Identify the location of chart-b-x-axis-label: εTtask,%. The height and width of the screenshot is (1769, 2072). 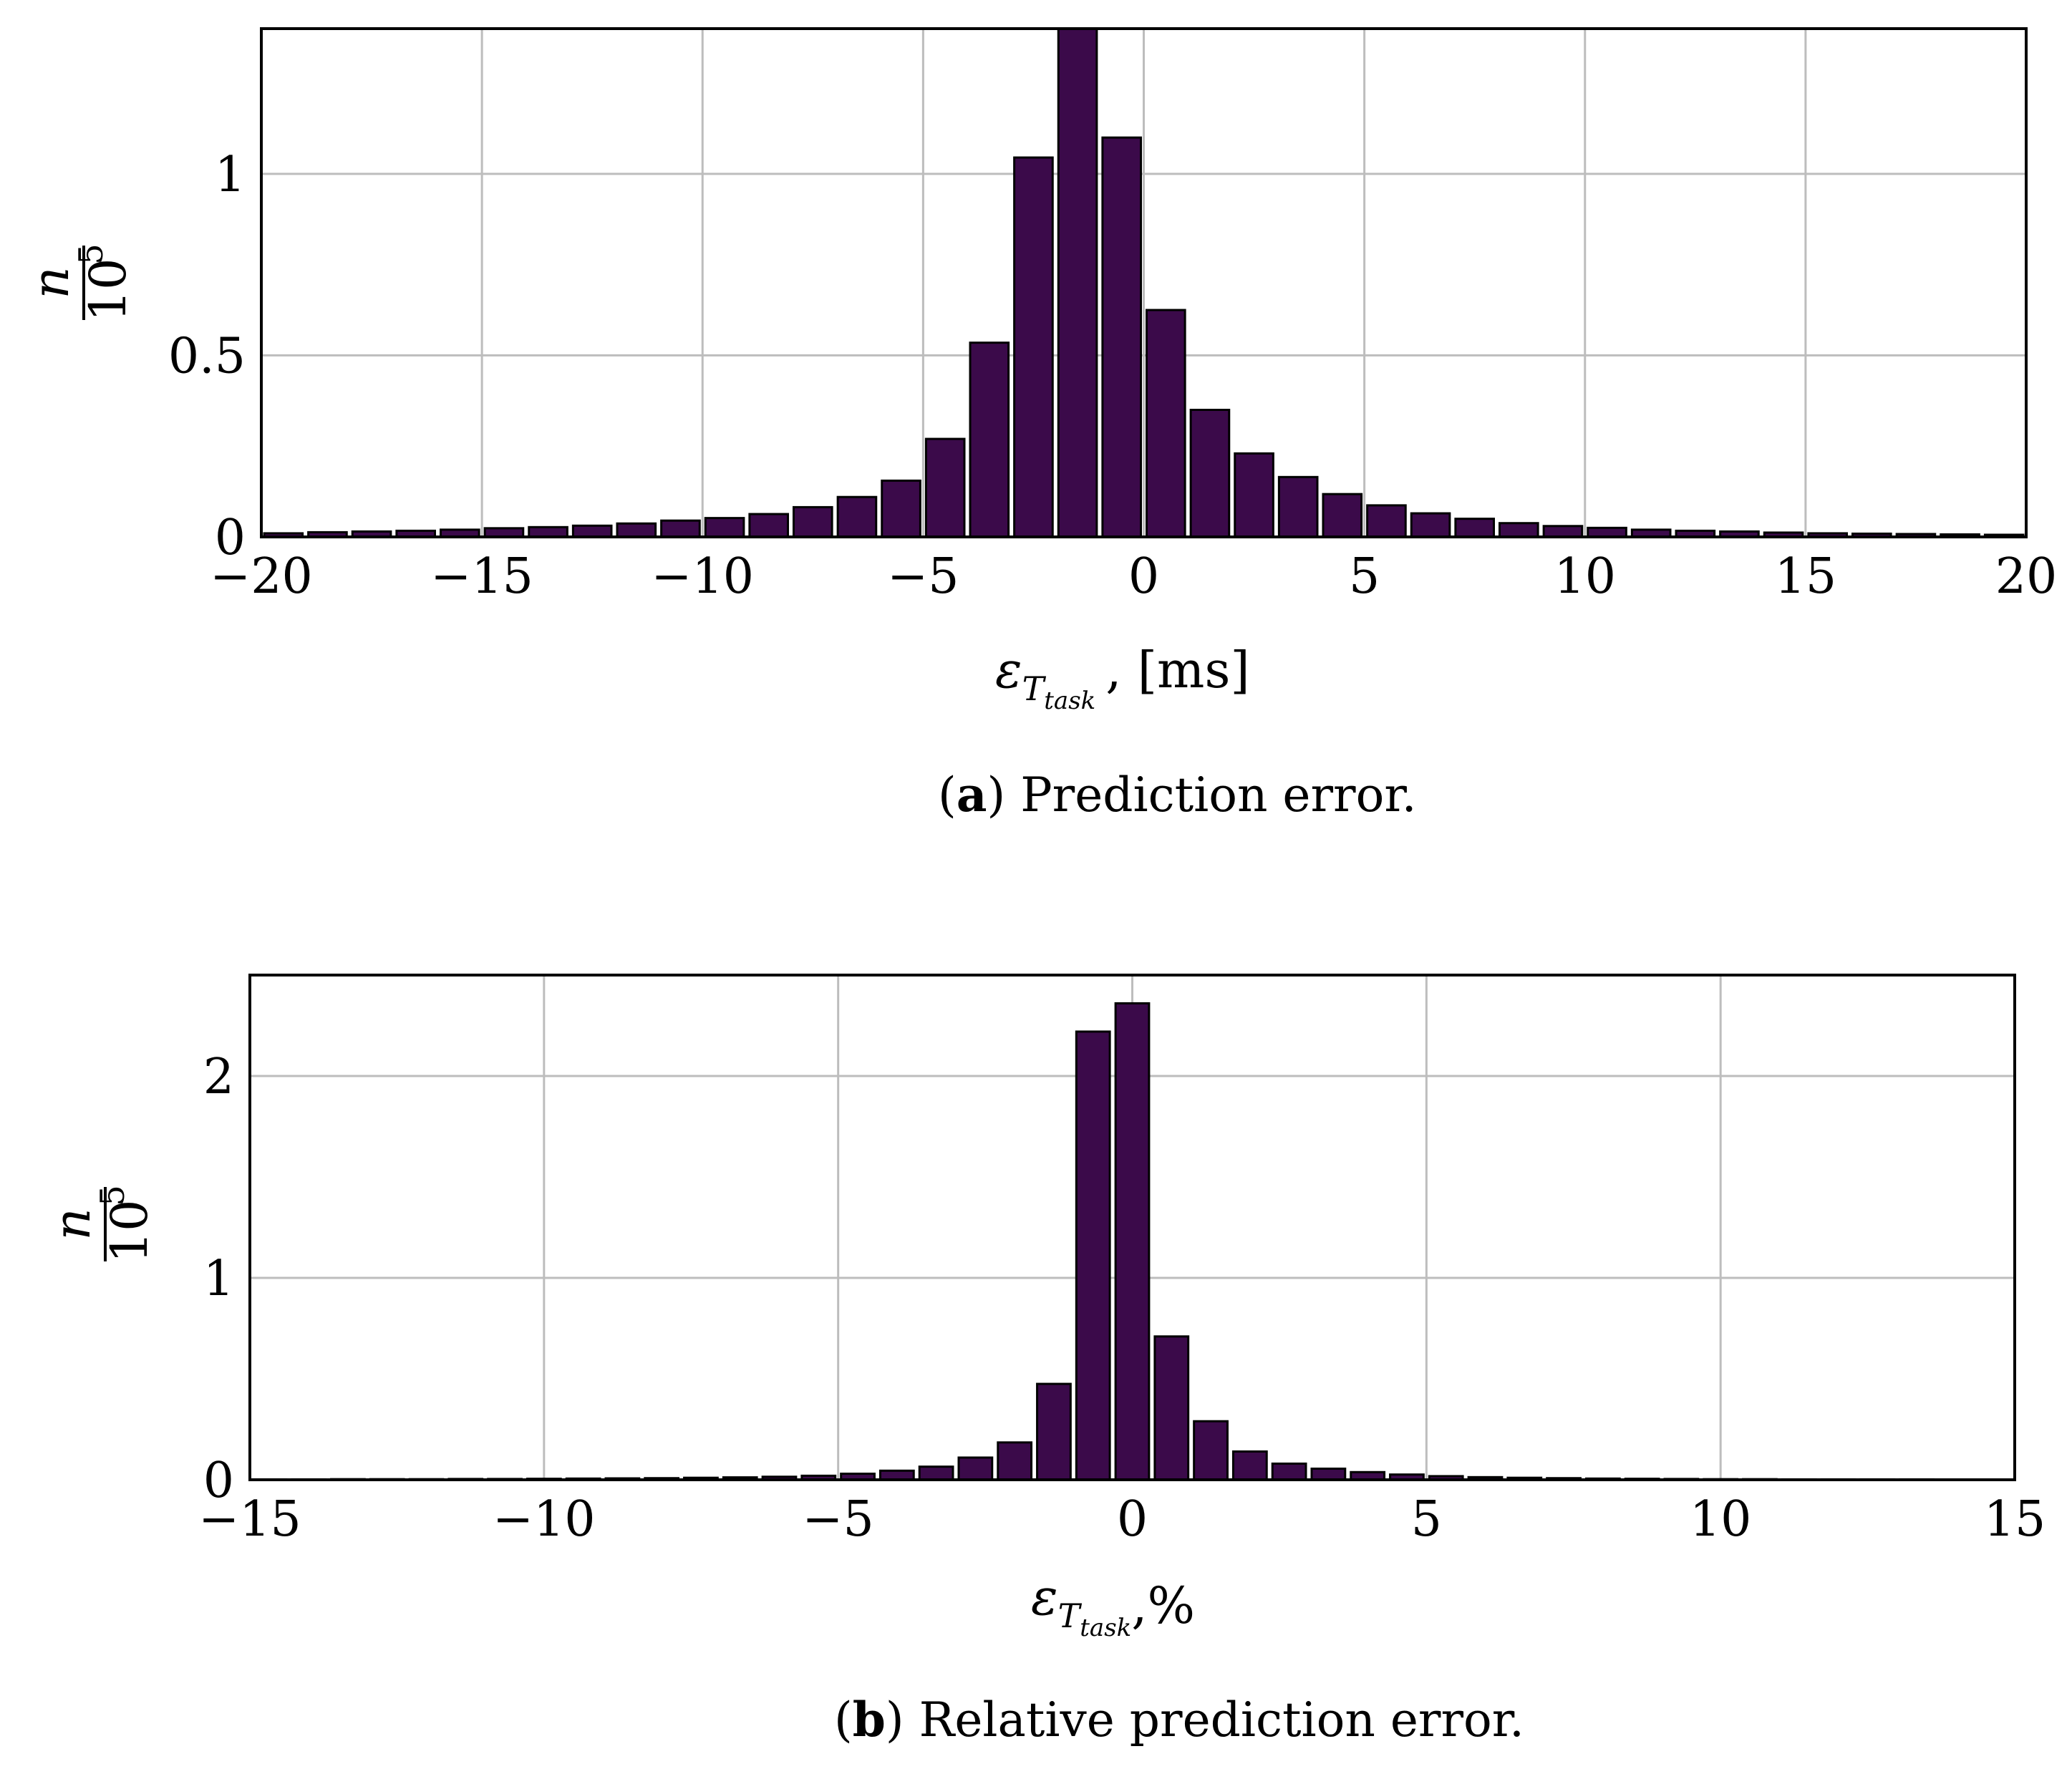
(1113, 1605).